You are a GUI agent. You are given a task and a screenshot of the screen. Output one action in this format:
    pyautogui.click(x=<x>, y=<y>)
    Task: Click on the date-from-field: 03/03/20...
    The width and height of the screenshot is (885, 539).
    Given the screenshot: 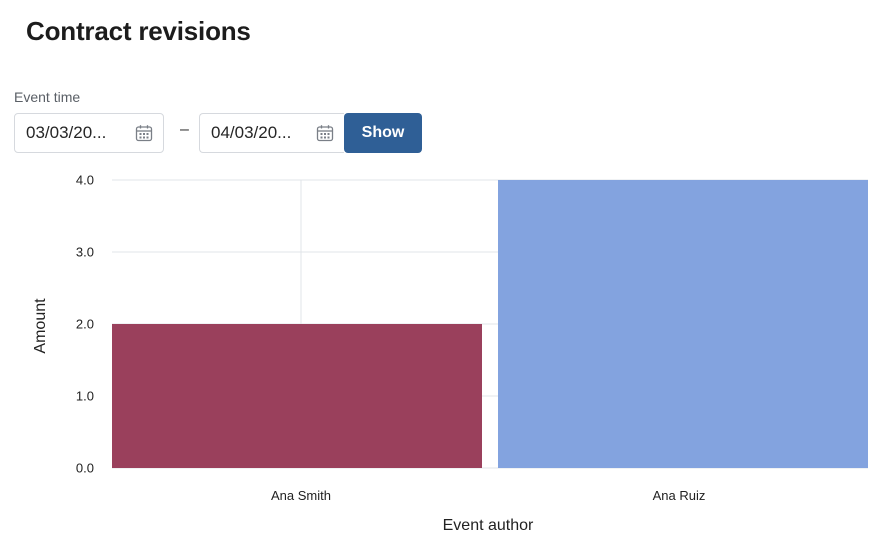 What is the action you would take?
    pyautogui.click(x=89, y=133)
    